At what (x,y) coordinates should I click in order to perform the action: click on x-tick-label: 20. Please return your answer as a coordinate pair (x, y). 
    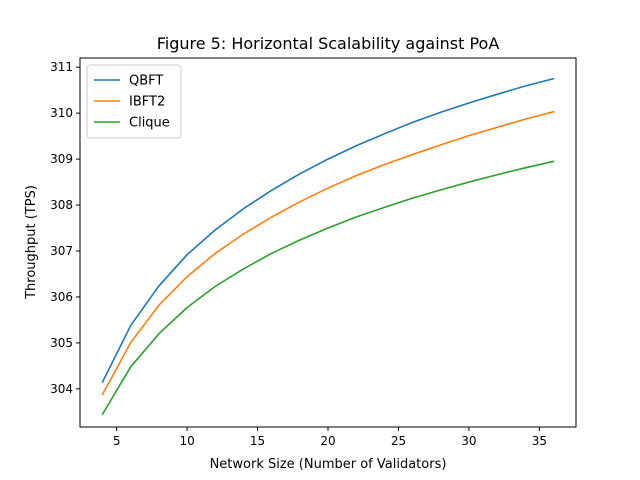
    Looking at the image, I should click on (327, 441).